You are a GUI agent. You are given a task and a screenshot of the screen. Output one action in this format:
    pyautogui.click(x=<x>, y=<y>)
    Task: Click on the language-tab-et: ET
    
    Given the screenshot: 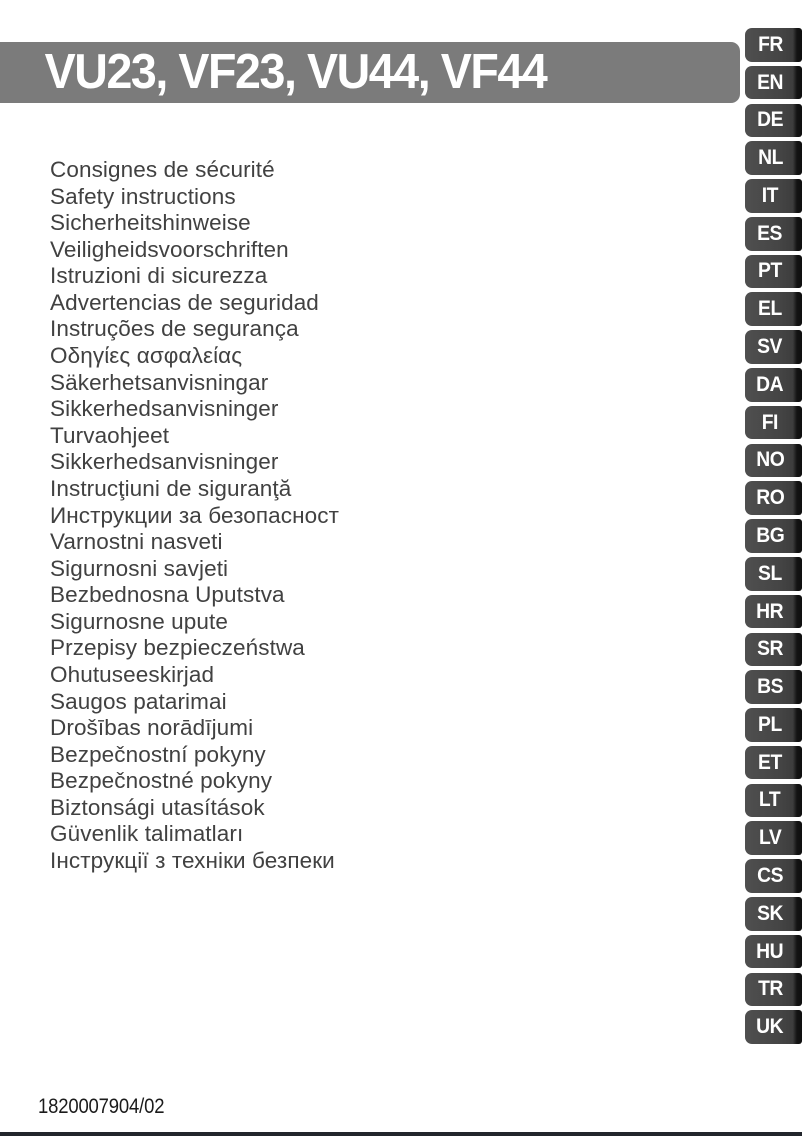 What is the action you would take?
    pyautogui.click(x=773, y=762)
    